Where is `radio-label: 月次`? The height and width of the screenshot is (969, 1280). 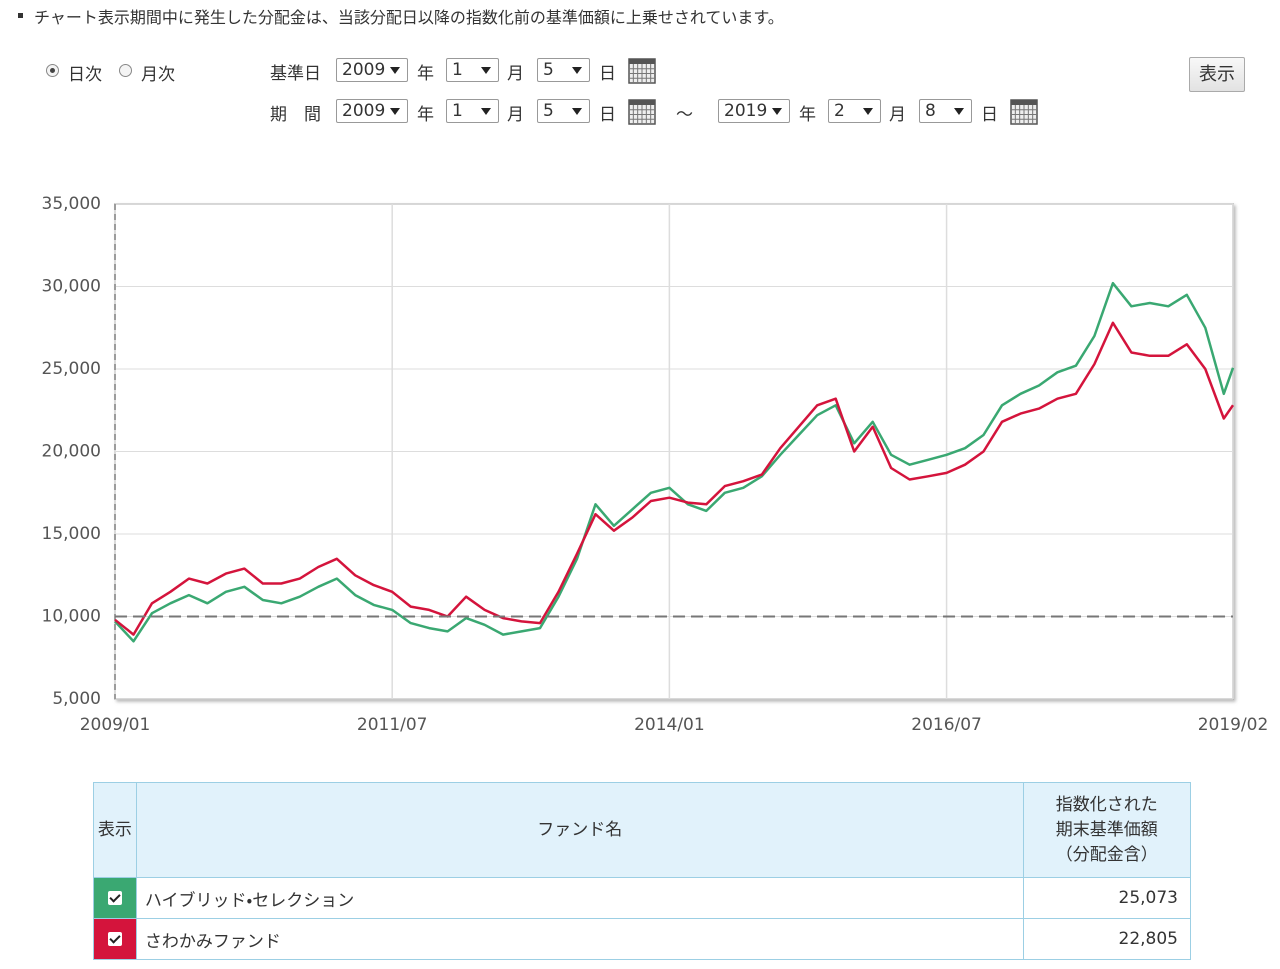
radio-label: 月次 is located at coordinates (158, 75).